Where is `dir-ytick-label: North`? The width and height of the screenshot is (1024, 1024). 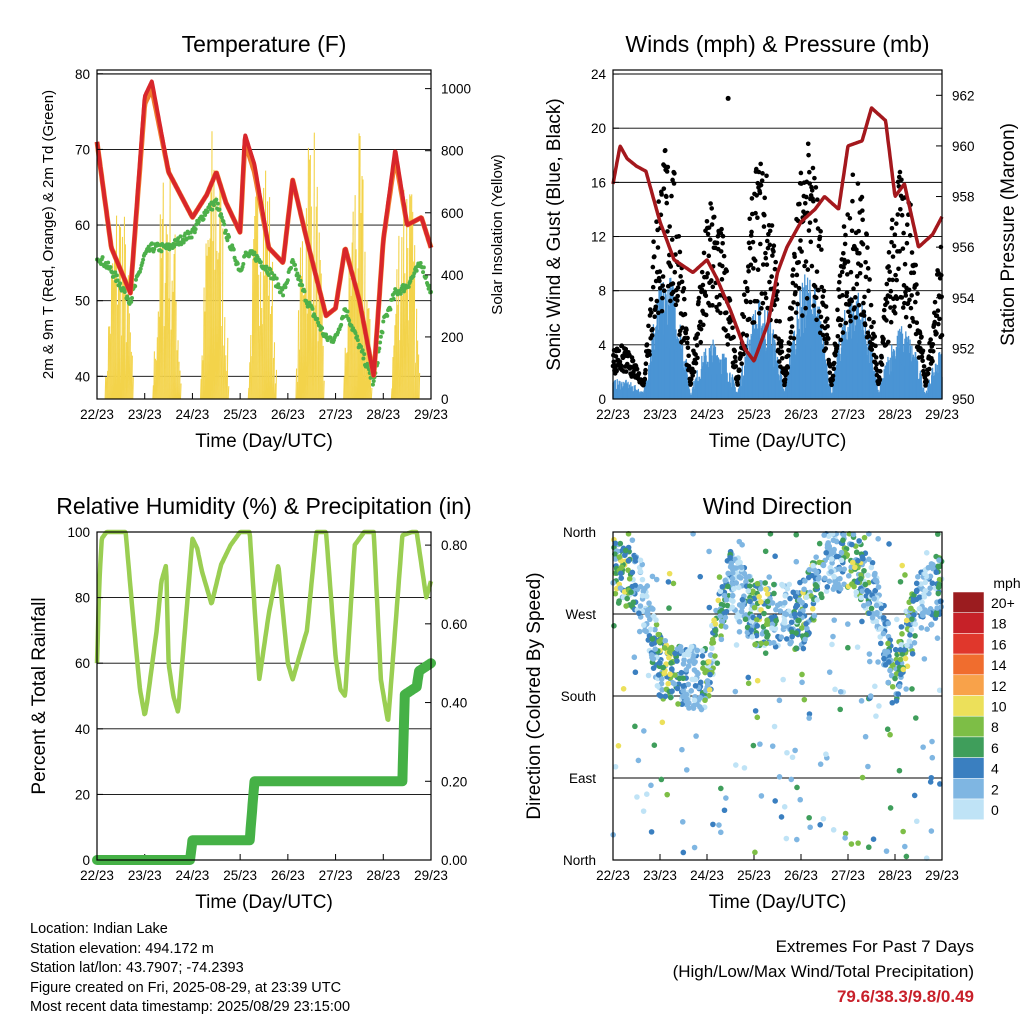
dir-ytick-label: North is located at coordinates (579, 532).